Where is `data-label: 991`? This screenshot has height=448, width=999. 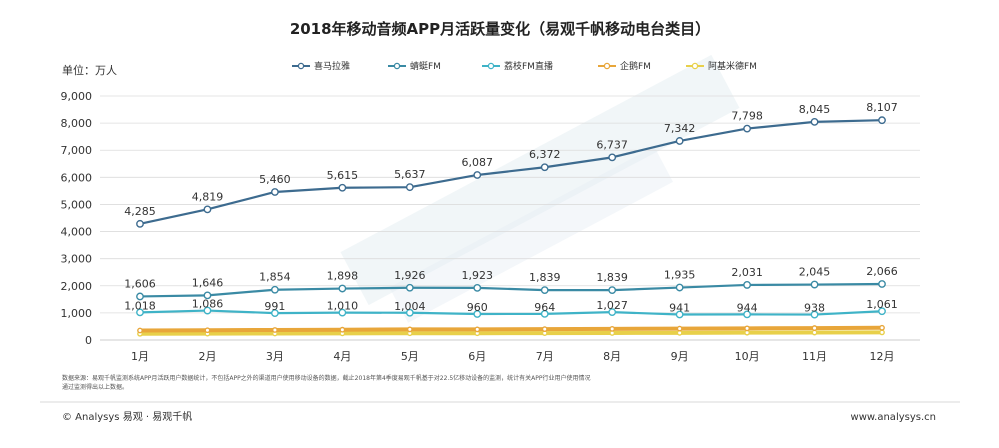 data-label: 991 is located at coordinates (274, 306).